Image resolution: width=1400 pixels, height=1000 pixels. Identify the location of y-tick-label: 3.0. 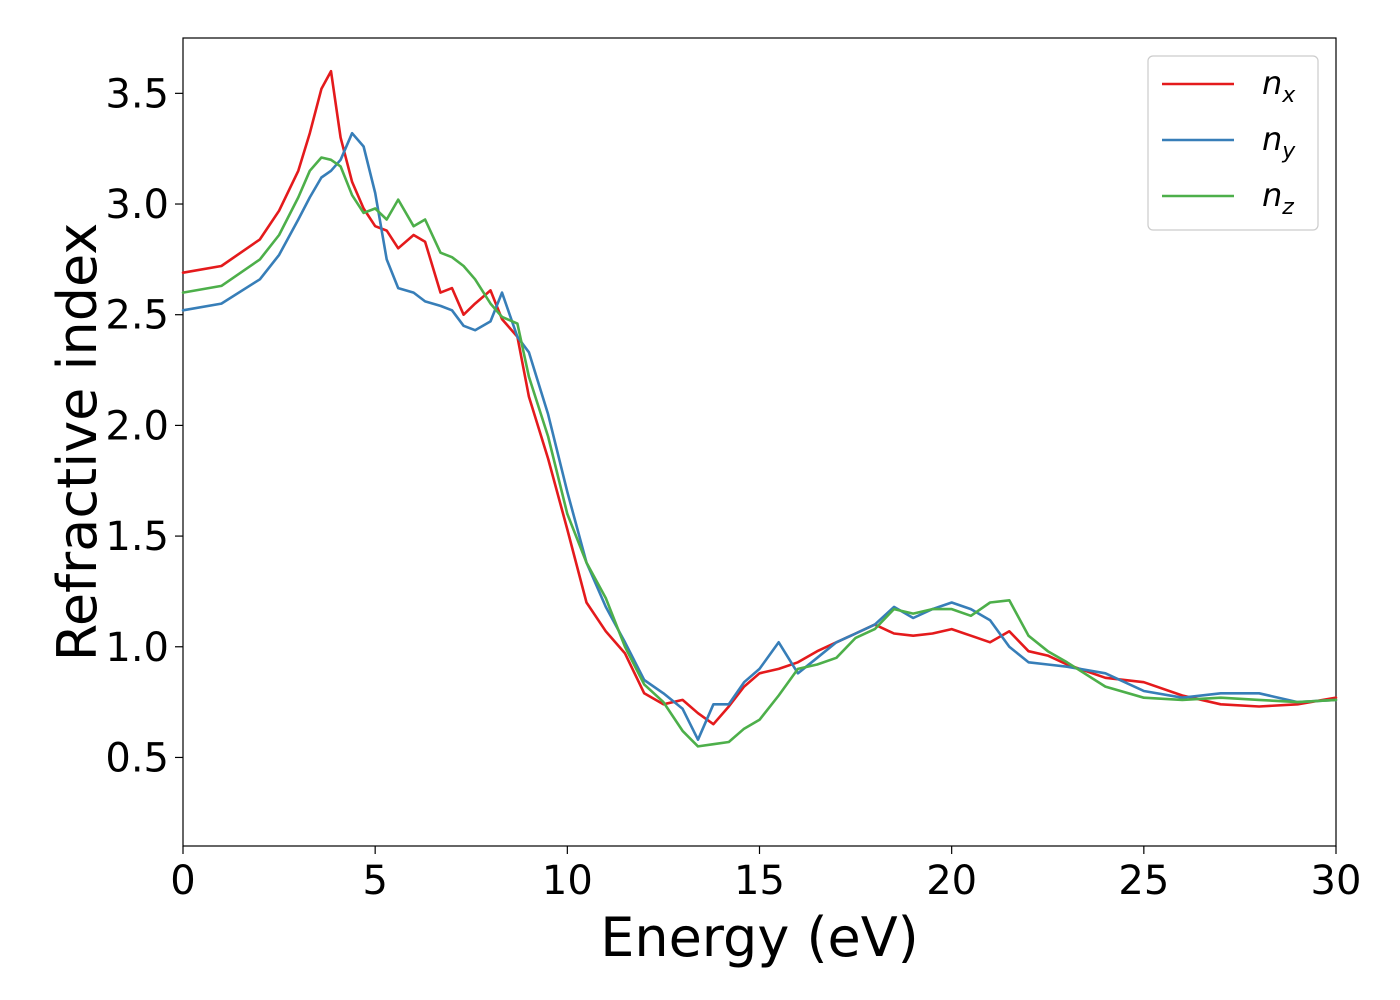
(137, 205).